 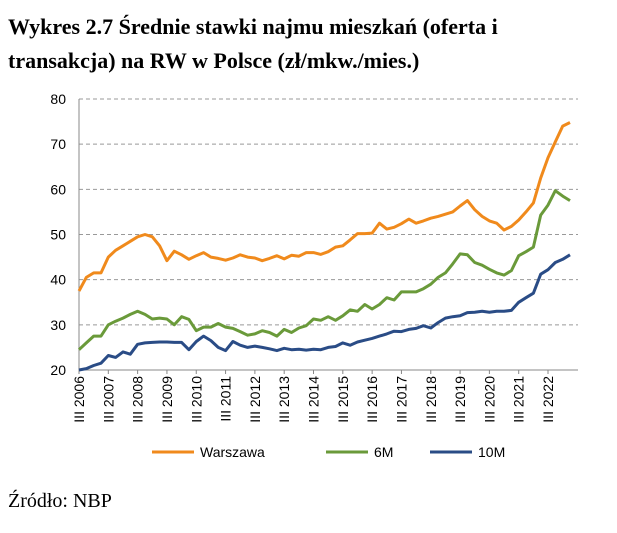 What do you see at coordinates (138, 399) in the screenshot?
I see `x-tick-label: III 2008` at bounding box center [138, 399].